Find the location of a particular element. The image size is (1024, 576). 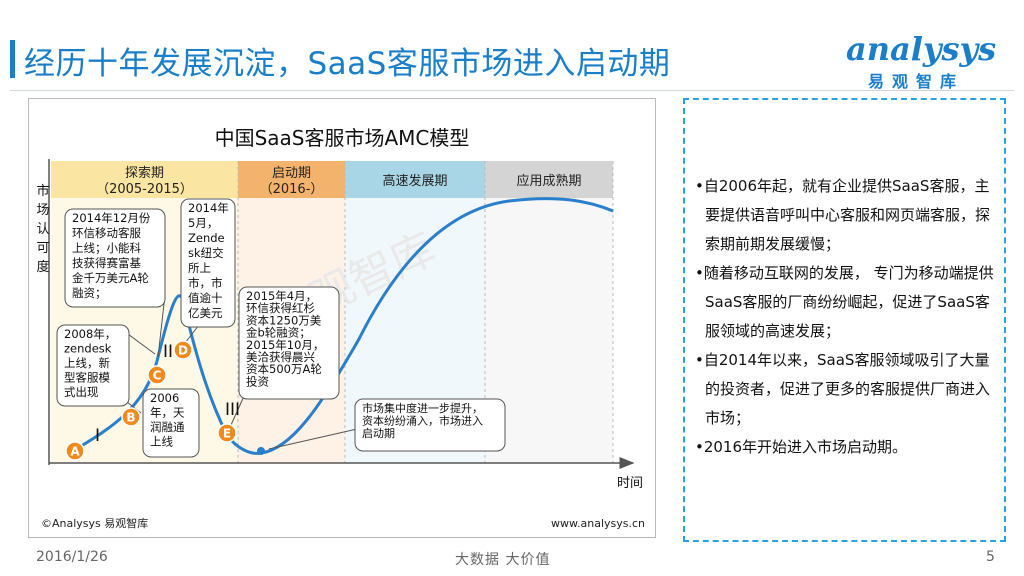

callout-text: 资本500万A轮 is located at coordinates (284, 369).